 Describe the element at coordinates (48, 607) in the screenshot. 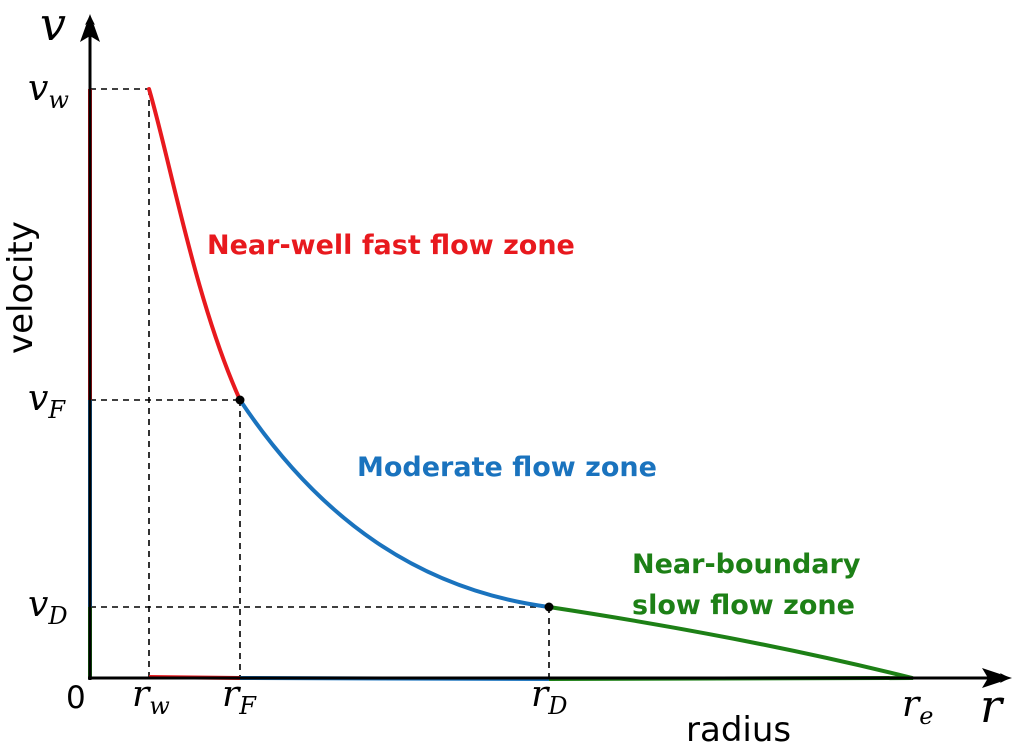

I see `tick-vd: vD` at that location.